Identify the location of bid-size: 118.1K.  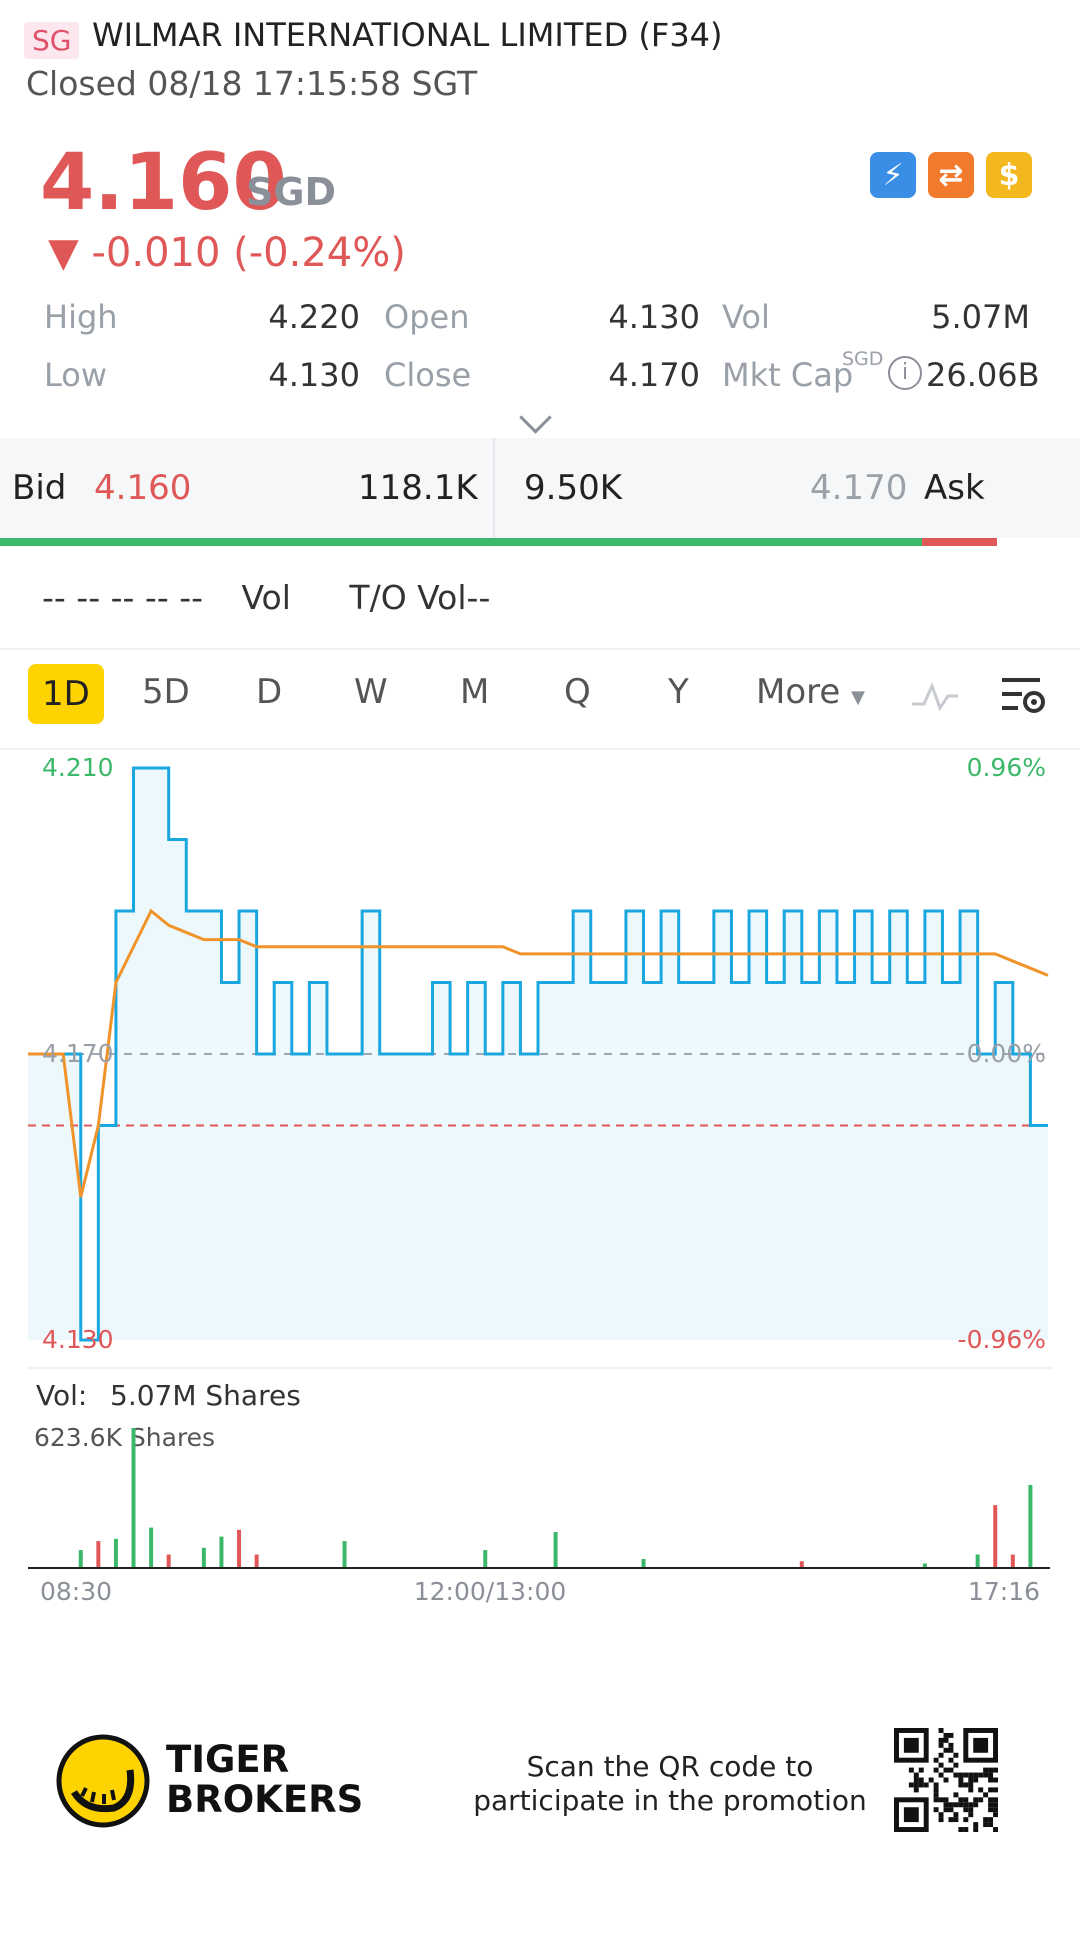
(418, 488).